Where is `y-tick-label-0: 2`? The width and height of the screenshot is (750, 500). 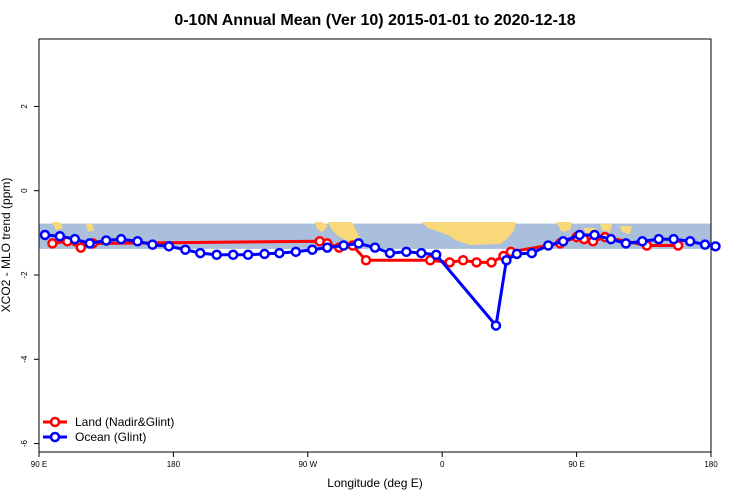 y-tick-label-0: 2 is located at coordinates (24, 106).